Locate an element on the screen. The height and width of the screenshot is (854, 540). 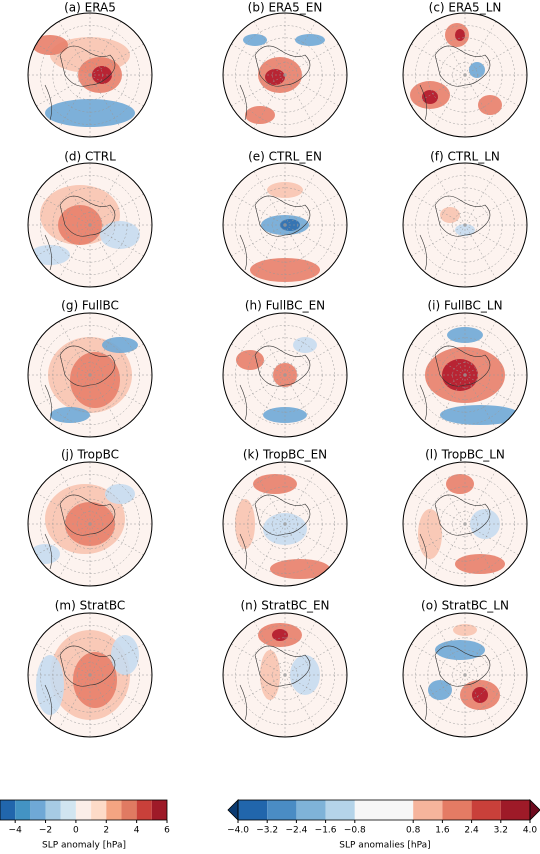
colorbar-tick-label: −0.8 is located at coordinates (355, 831).